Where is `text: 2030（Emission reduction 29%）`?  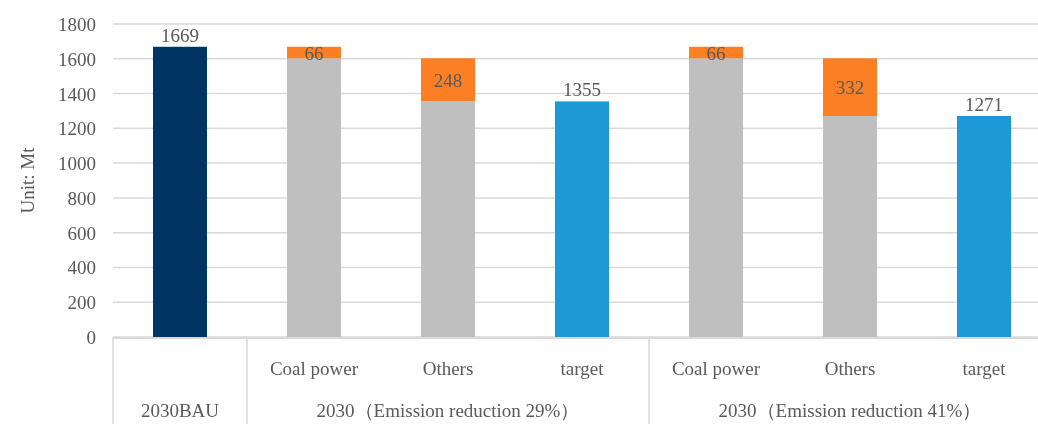 text: 2030（Emission reduction 29%） is located at coordinates (448, 410).